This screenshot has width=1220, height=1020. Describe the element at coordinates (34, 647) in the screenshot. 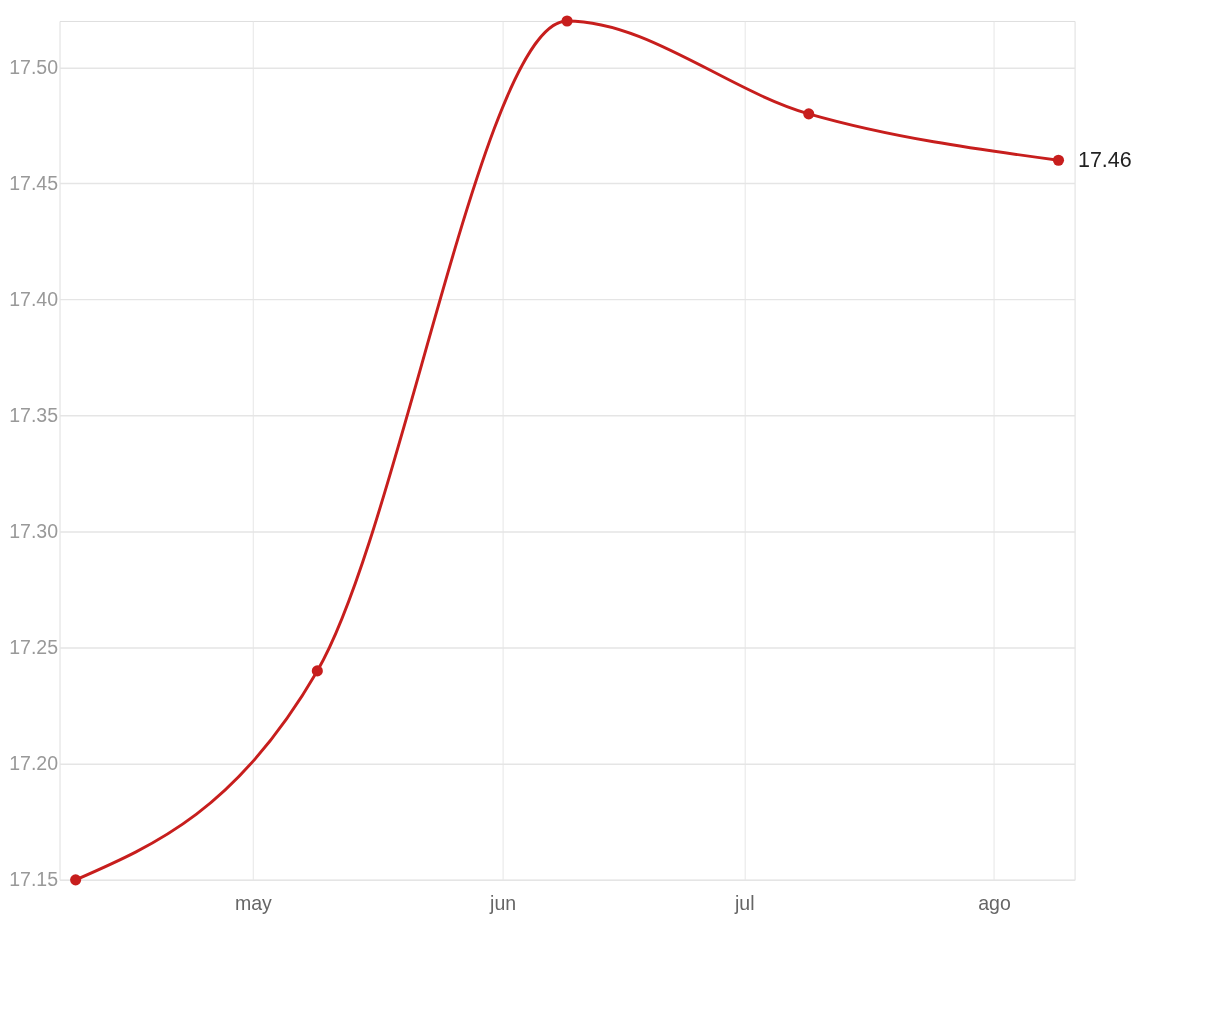

I see `y-tick-label: 17.25` at that location.